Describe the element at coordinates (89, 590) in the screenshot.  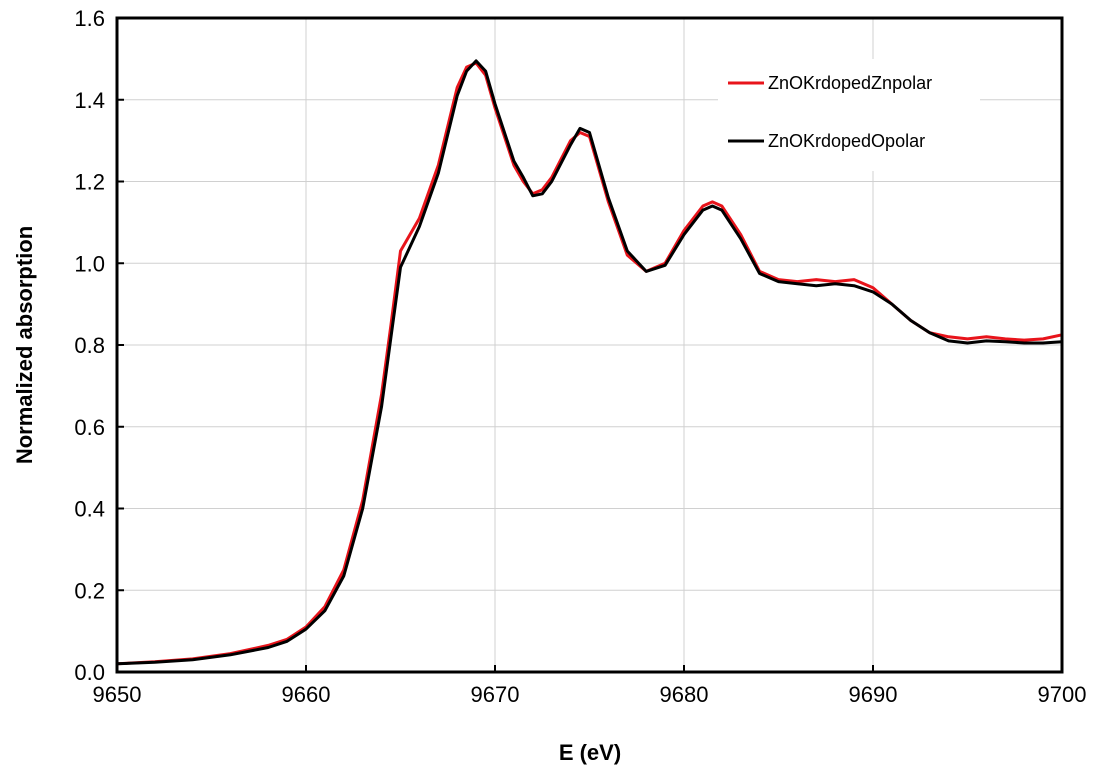
I see `y-tick-label: 0.2` at that location.